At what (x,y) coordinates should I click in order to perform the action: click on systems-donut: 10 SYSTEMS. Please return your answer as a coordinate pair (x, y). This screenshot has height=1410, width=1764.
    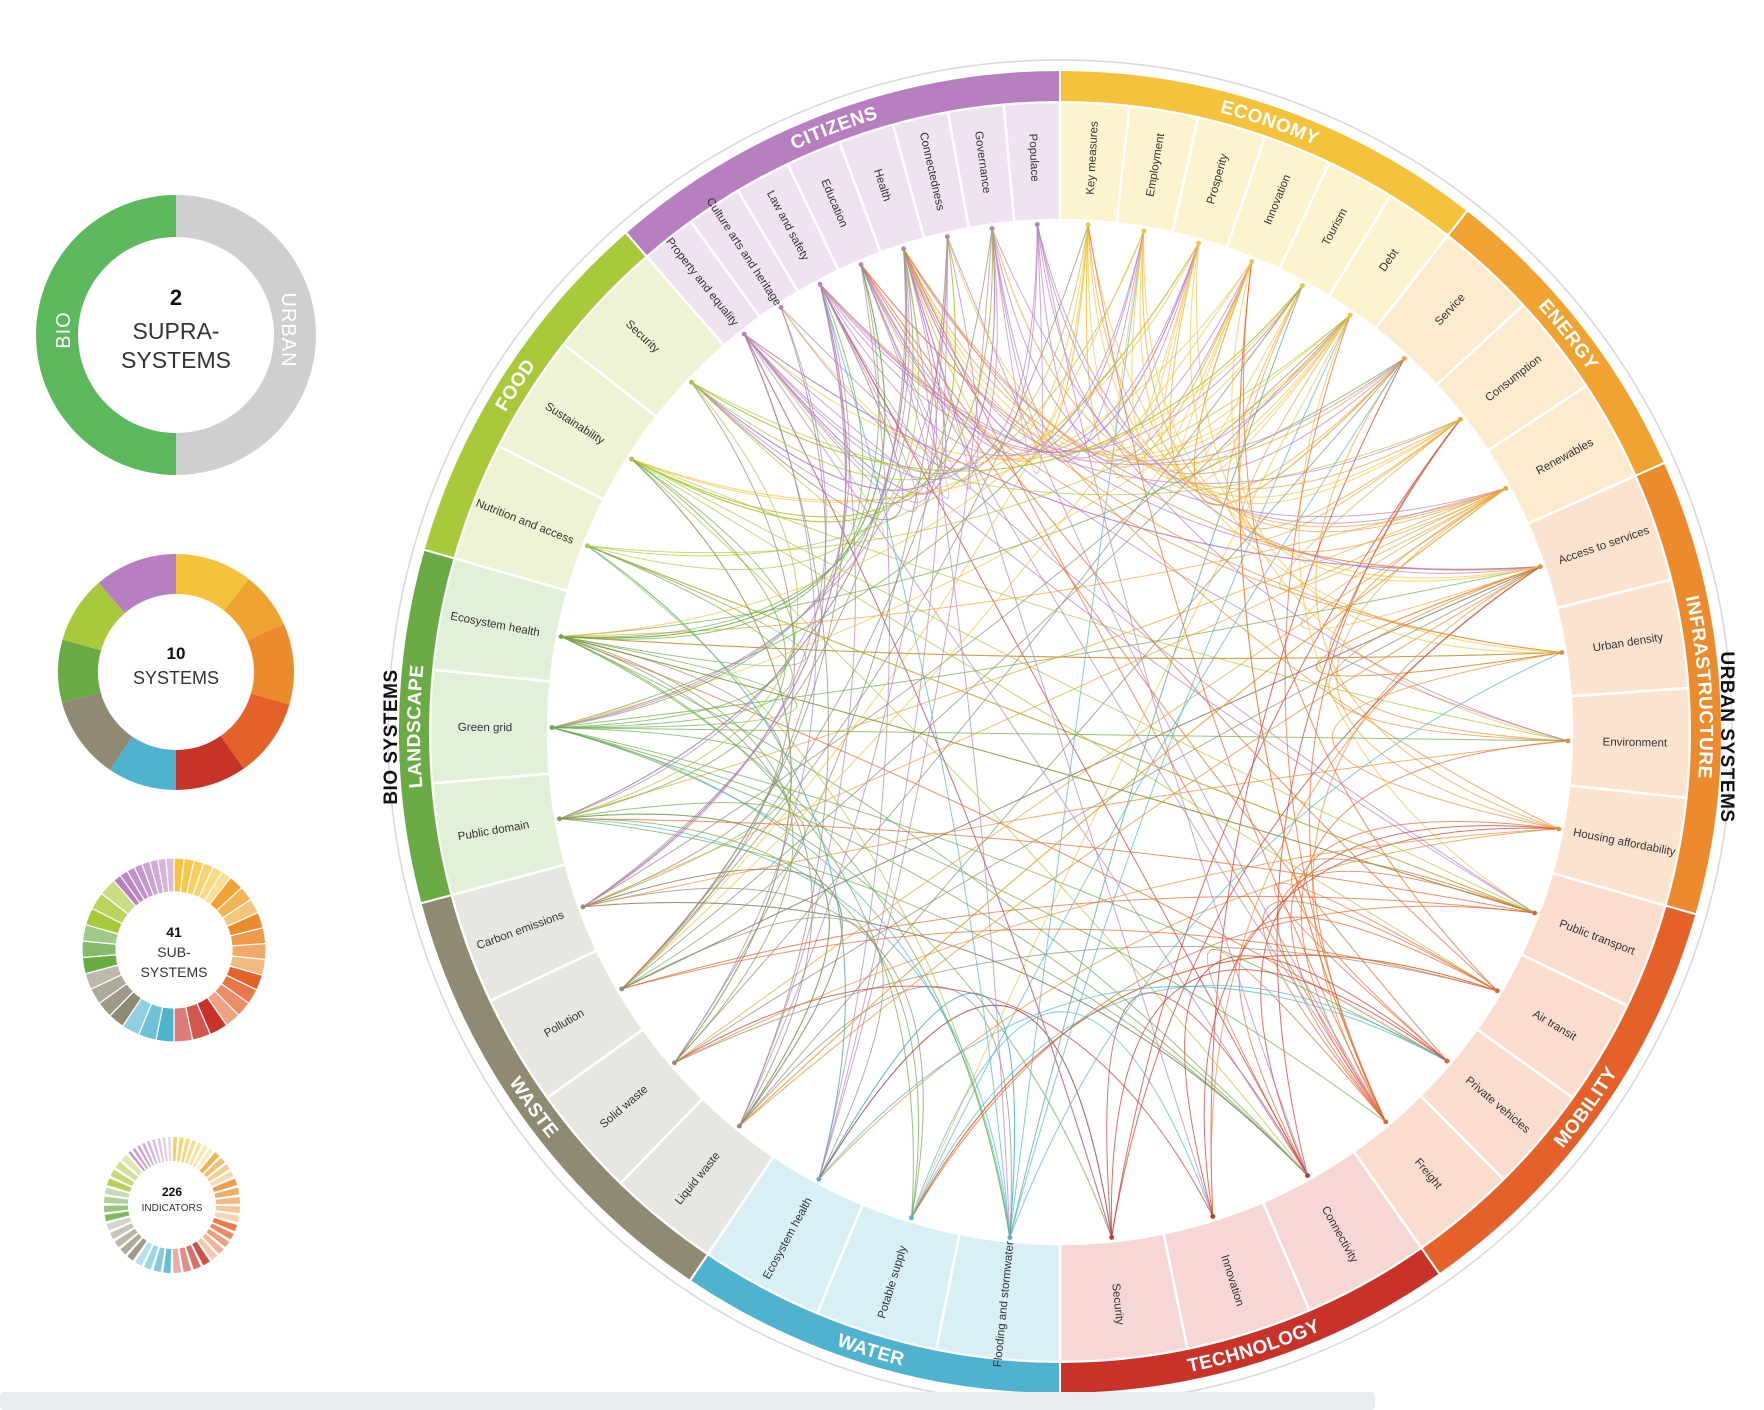
    Looking at the image, I should click on (176, 672).